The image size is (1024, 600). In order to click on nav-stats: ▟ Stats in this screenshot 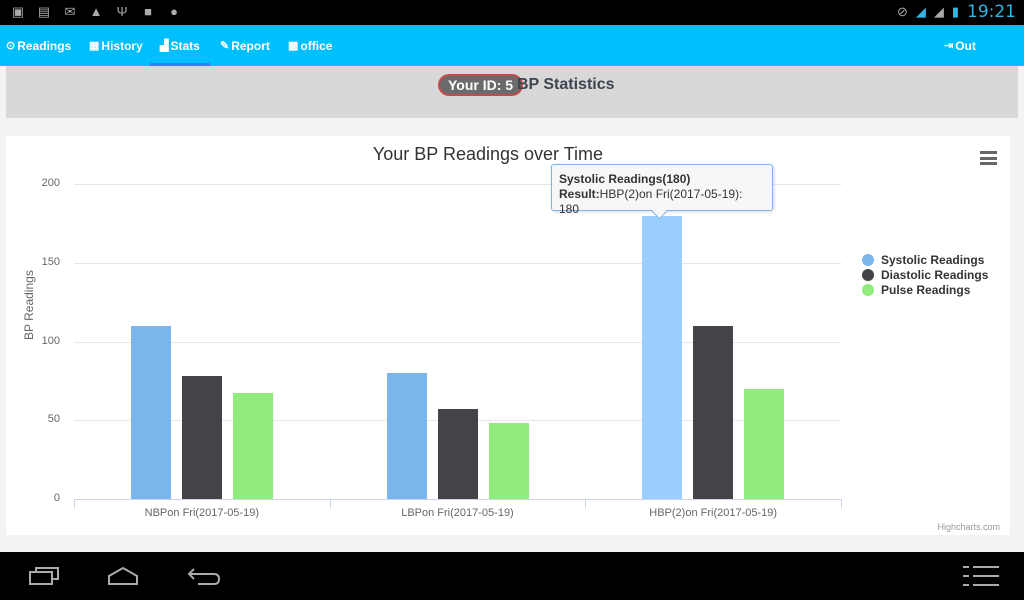, I will do `click(180, 45)`.